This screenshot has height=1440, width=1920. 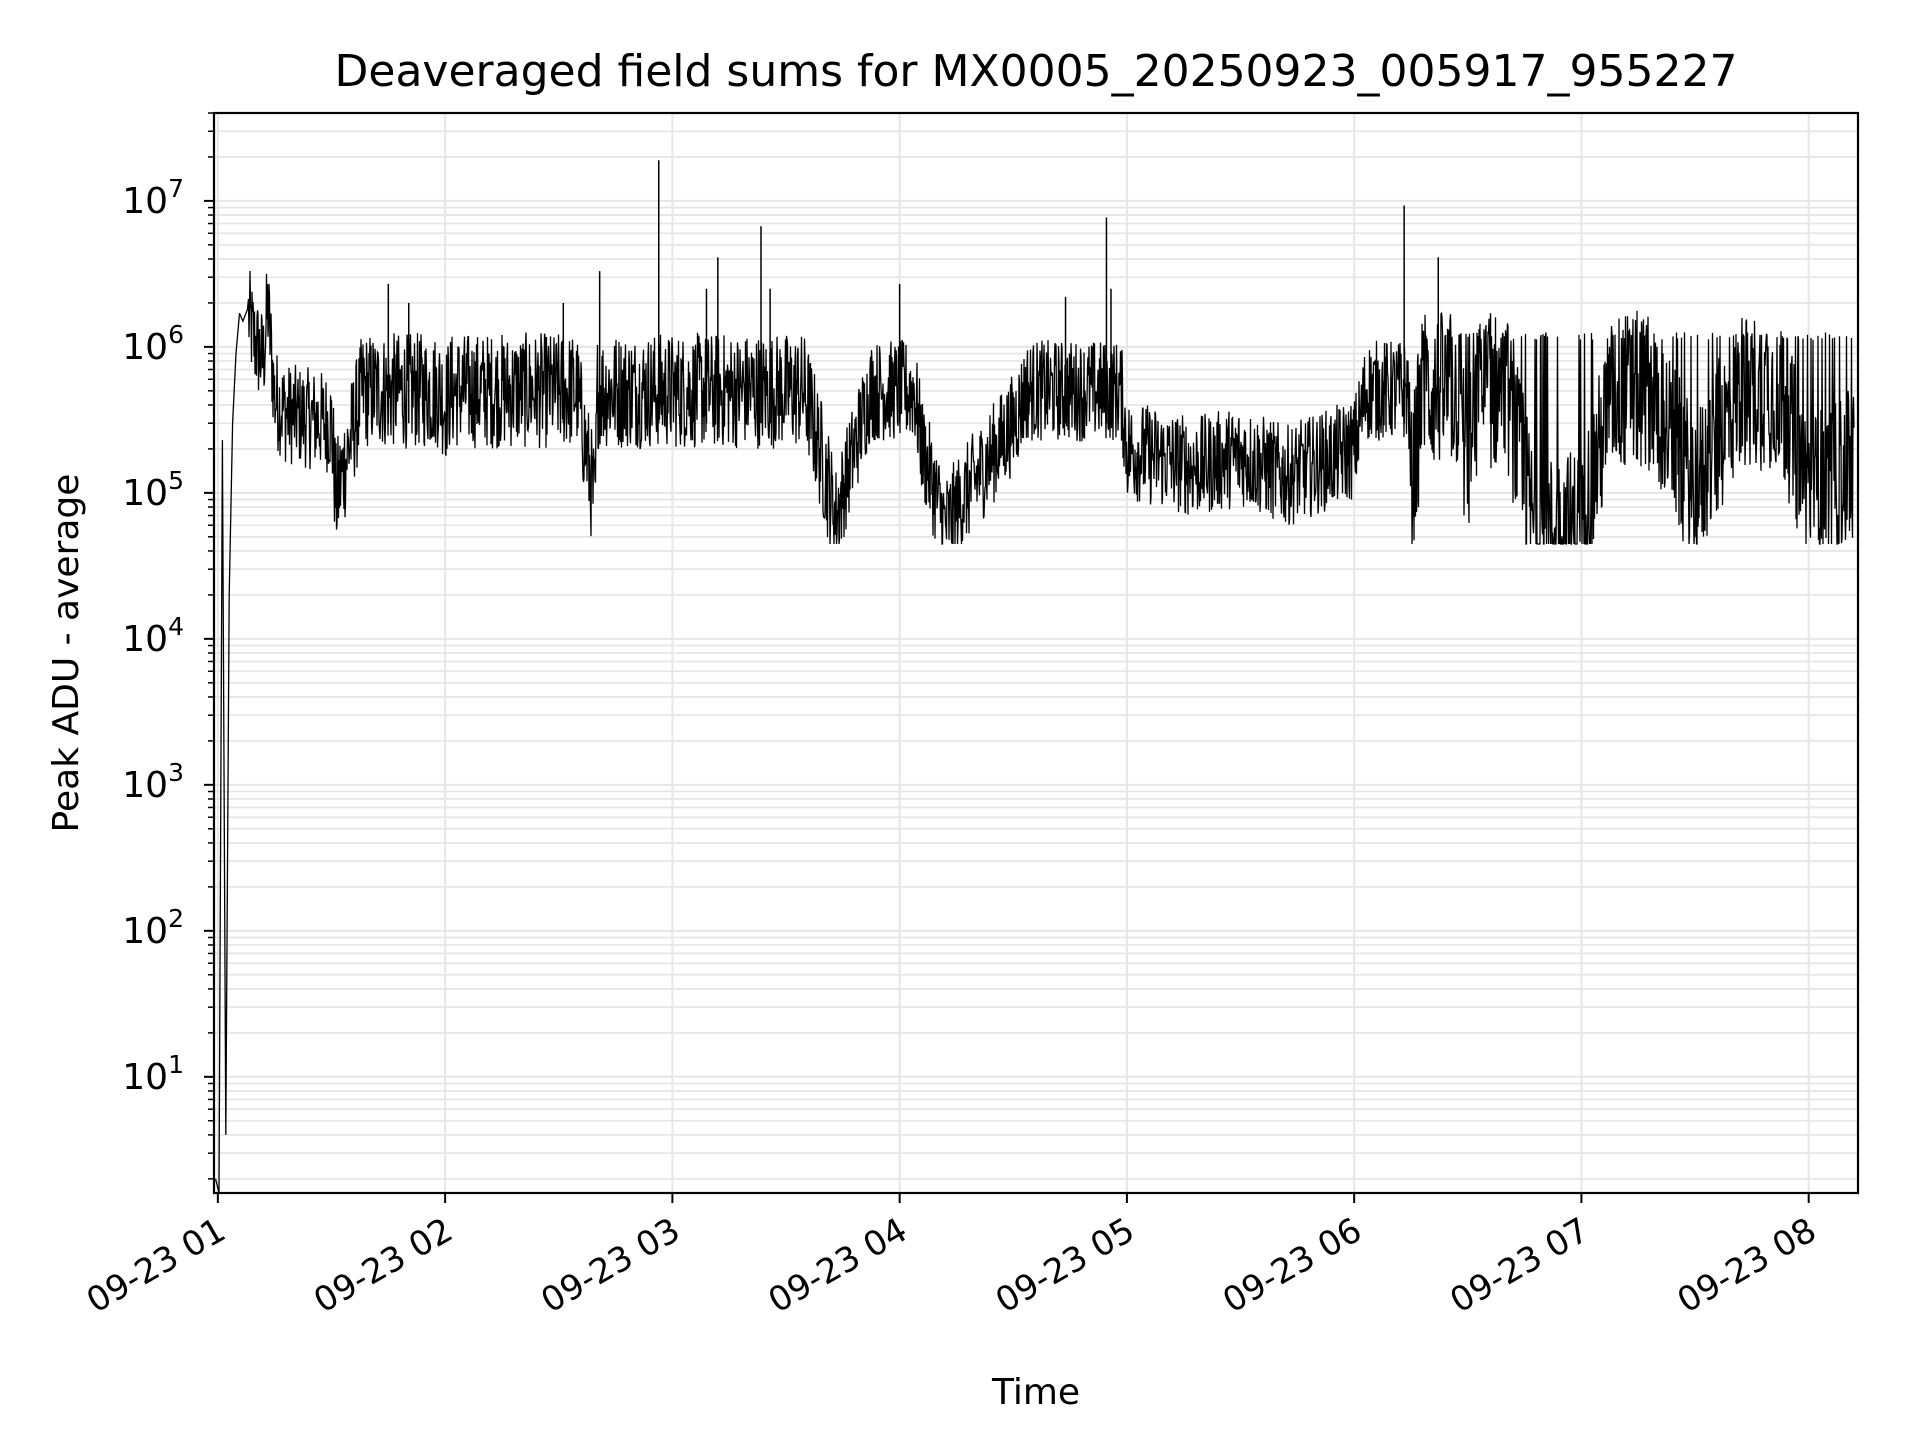 What do you see at coordinates (153, 928) in the screenshot?
I see `y-tick-label: 10²` at bounding box center [153, 928].